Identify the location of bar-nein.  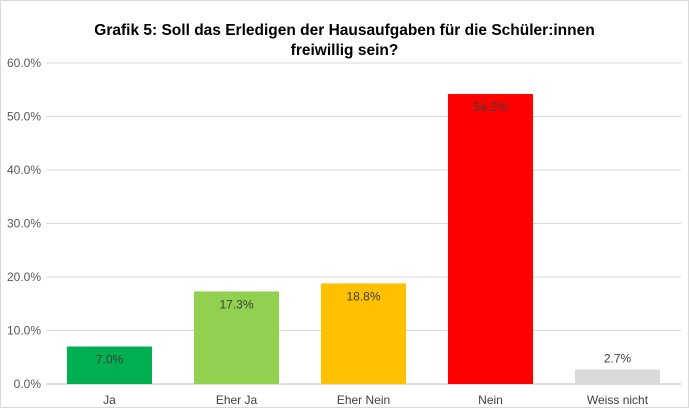
(490, 239).